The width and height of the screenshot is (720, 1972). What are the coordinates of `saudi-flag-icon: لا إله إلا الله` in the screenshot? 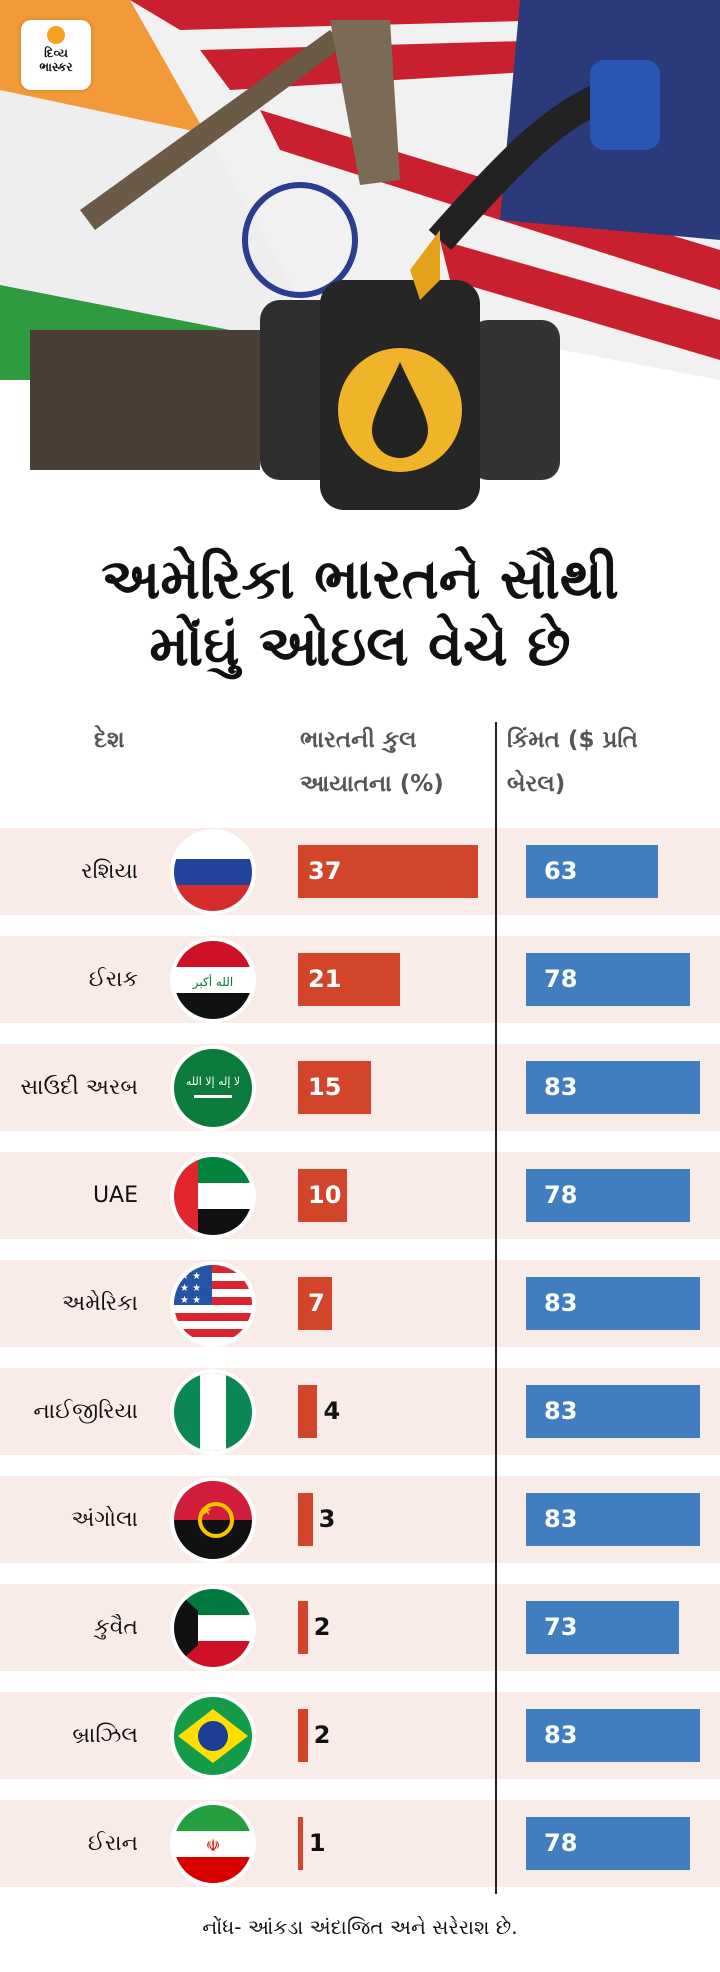 It's located at (213, 1088).